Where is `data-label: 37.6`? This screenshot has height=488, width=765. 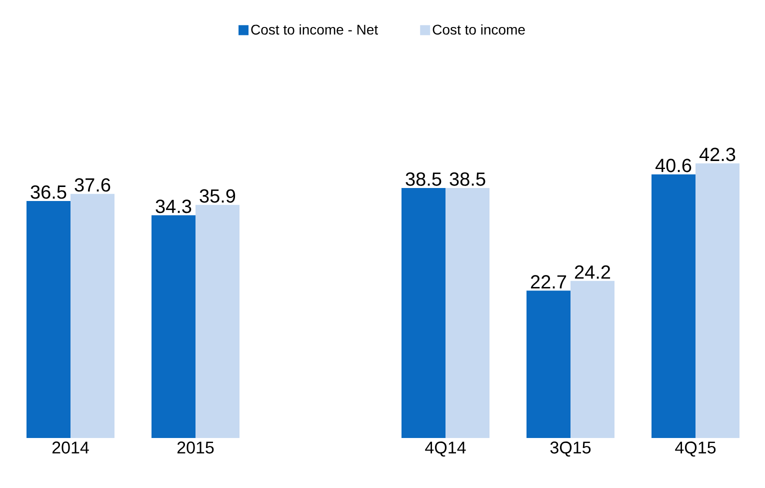 data-label: 37.6 is located at coordinates (92, 185).